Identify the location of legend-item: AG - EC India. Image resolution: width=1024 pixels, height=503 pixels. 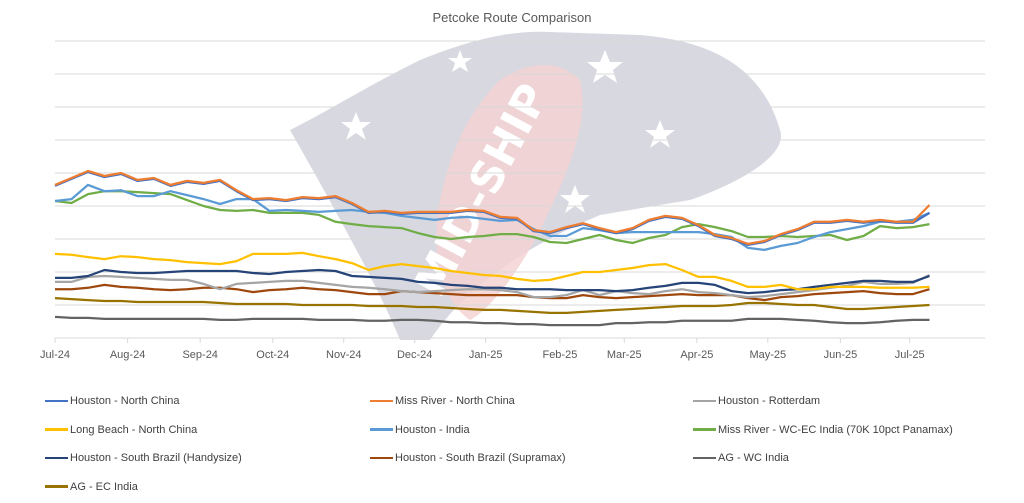
(91, 487).